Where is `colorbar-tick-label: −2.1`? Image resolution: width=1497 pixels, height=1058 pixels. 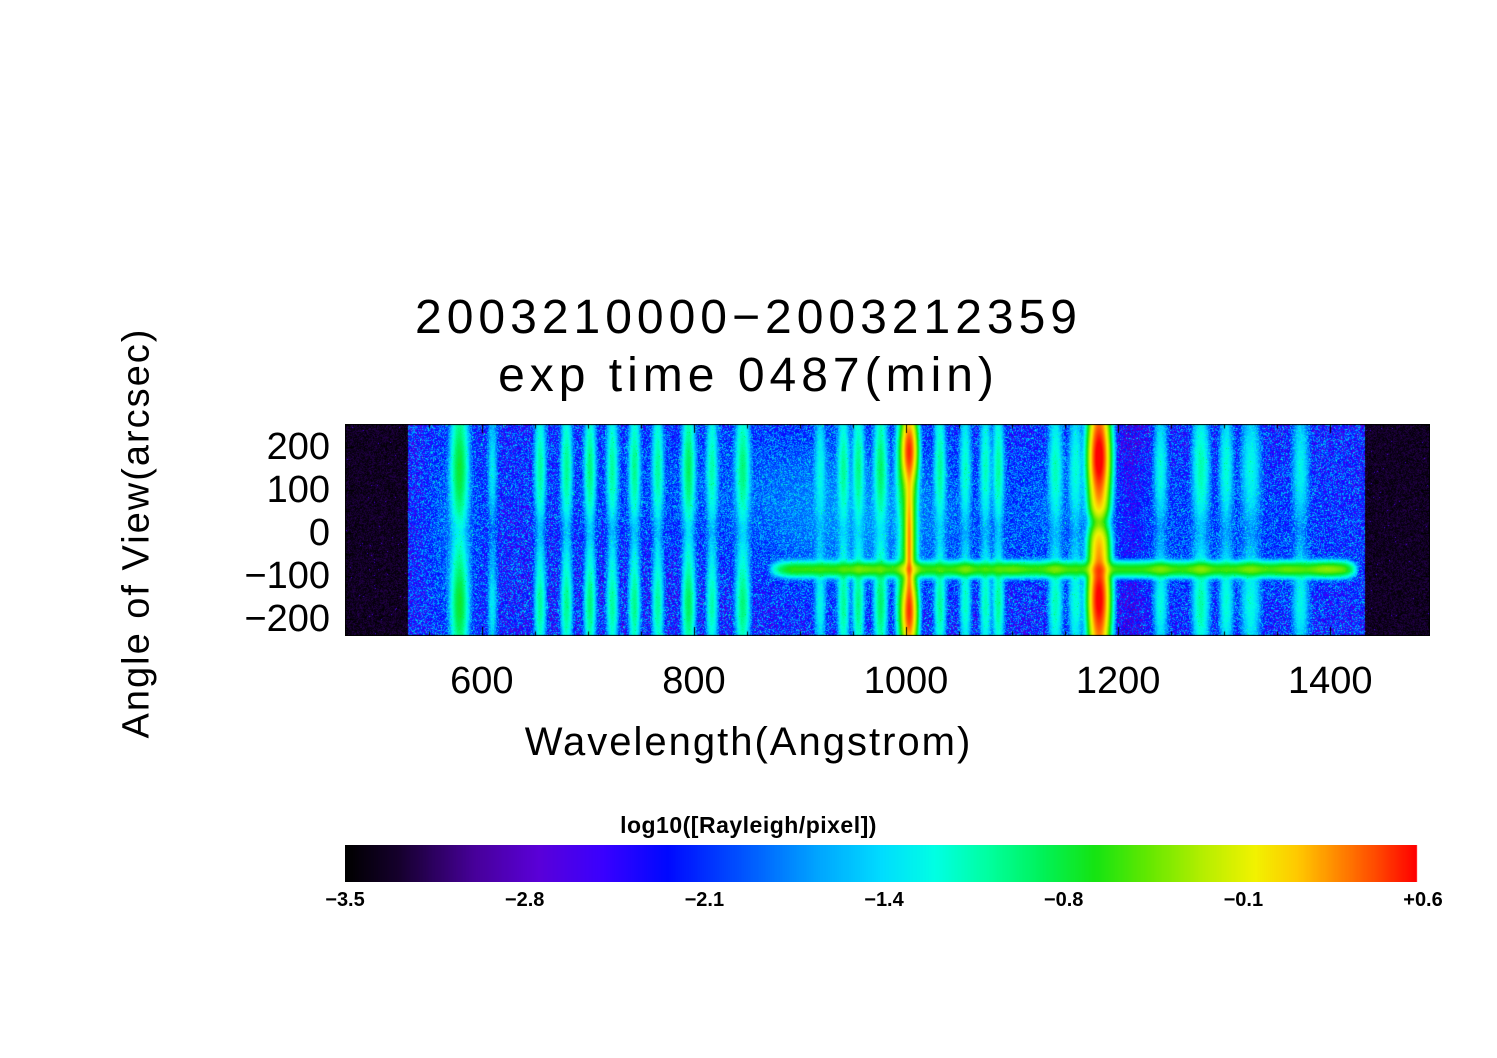 colorbar-tick-label: −2.1 is located at coordinates (704, 900).